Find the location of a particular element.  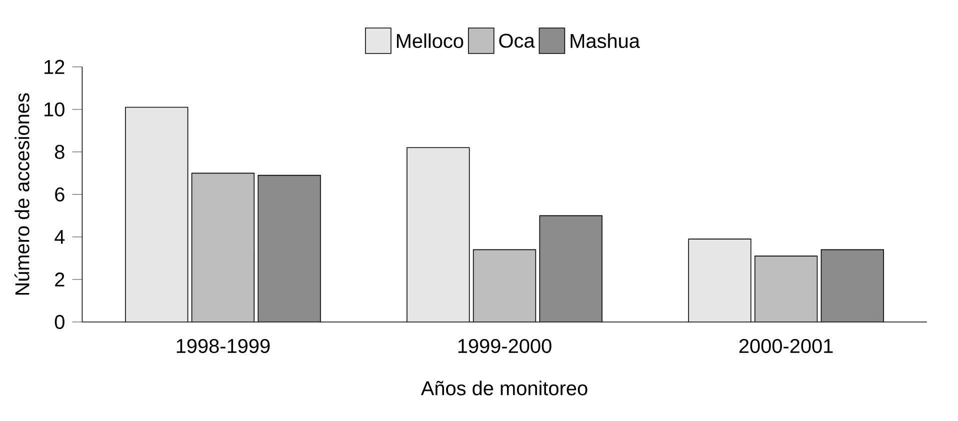

x-tick-label: 2000-2001 is located at coordinates (786, 345).